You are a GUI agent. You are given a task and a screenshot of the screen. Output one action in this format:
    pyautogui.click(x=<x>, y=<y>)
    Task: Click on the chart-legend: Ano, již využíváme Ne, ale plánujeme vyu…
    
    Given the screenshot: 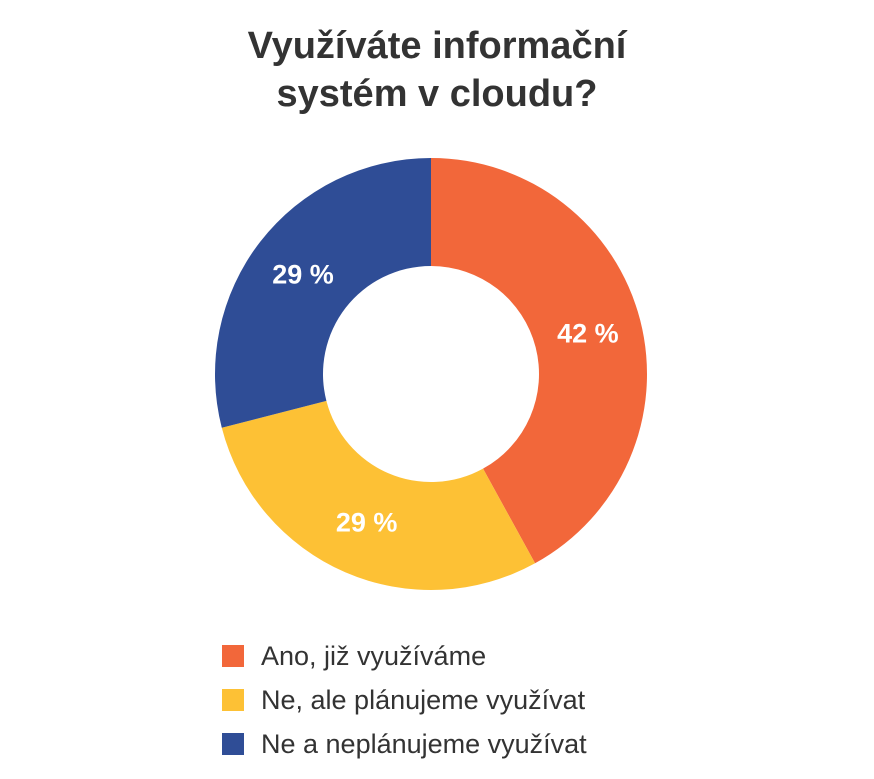 What is the action you would take?
    pyautogui.click(x=404, y=700)
    